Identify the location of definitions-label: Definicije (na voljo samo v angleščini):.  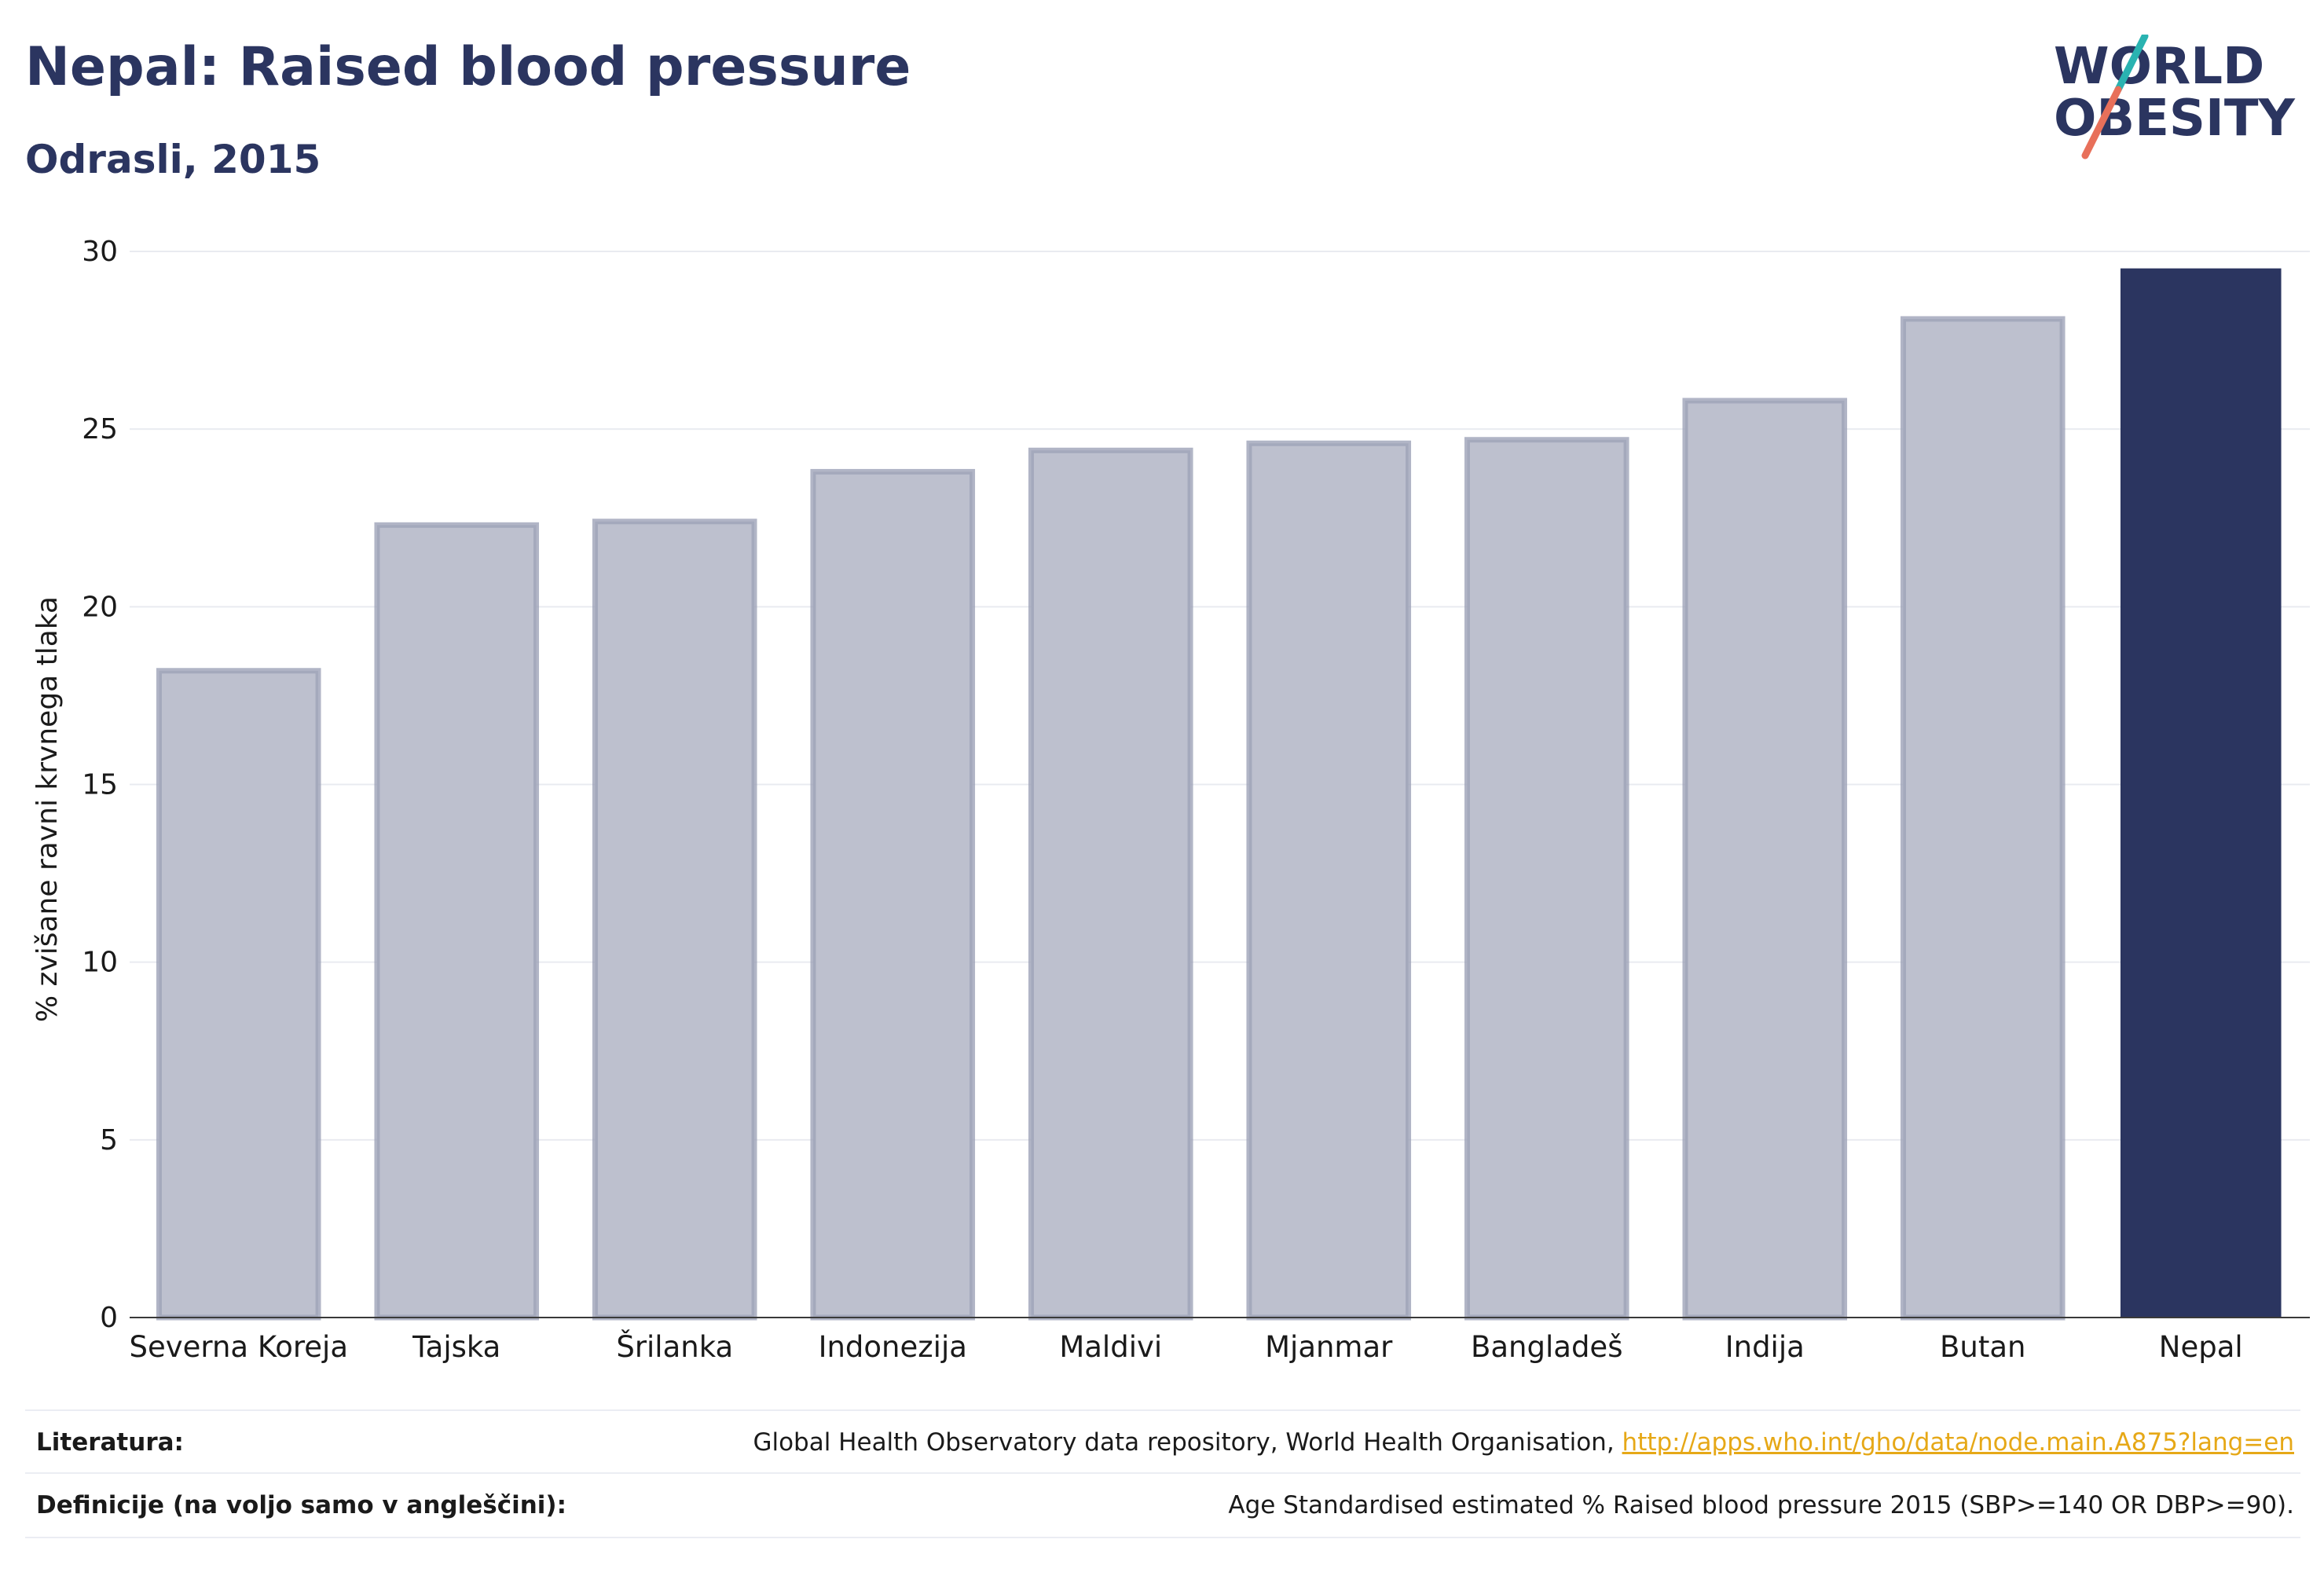
(301, 1505).